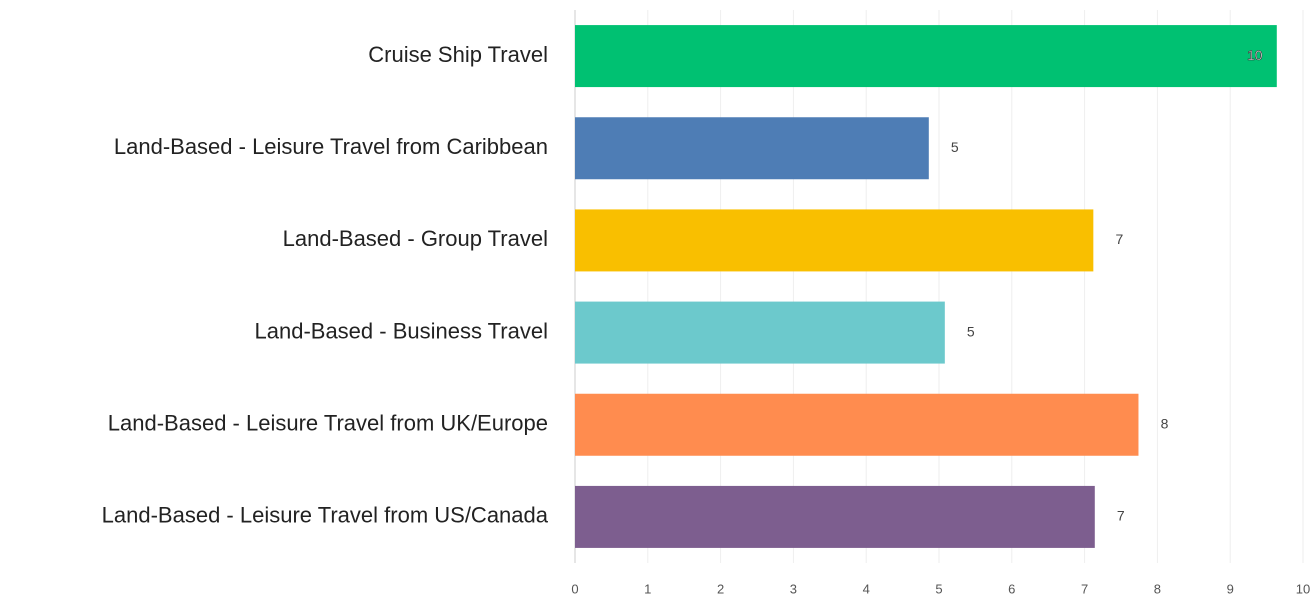 The image size is (1311, 600). I want to click on x-tick-label: 2, so click(720, 588).